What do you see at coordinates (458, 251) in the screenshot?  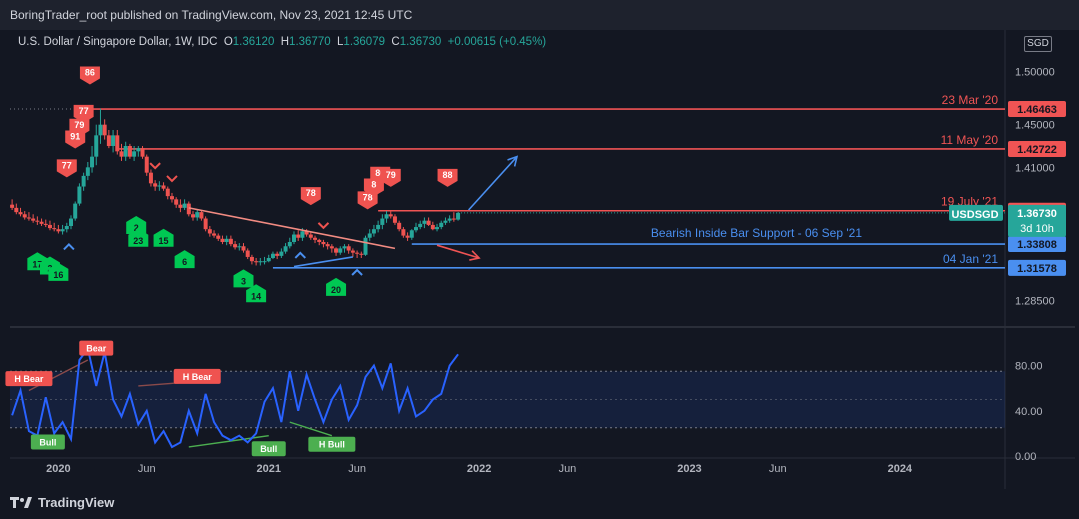 I see `down-arrow` at bounding box center [458, 251].